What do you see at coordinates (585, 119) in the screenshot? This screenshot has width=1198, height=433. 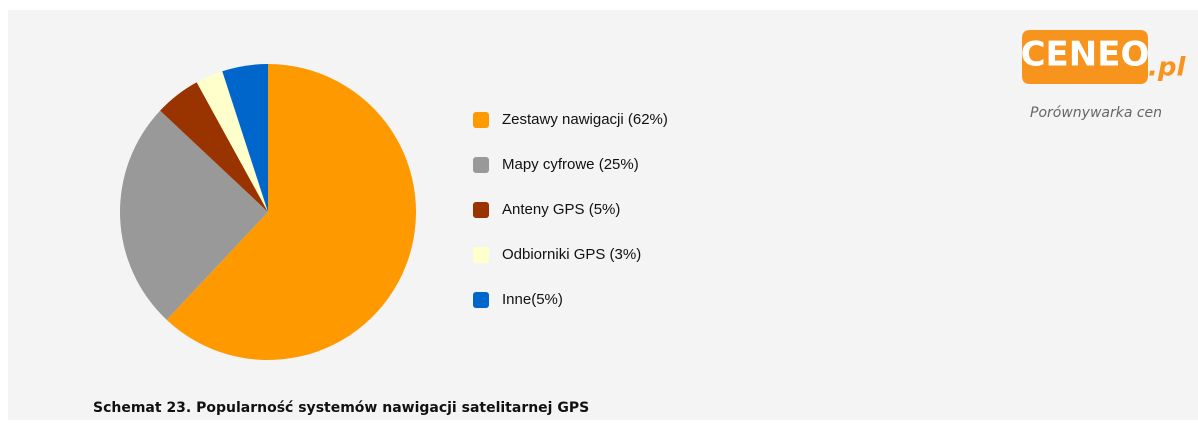 I see `legend-label: Zestawy nawigacji (62%)` at bounding box center [585, 119].